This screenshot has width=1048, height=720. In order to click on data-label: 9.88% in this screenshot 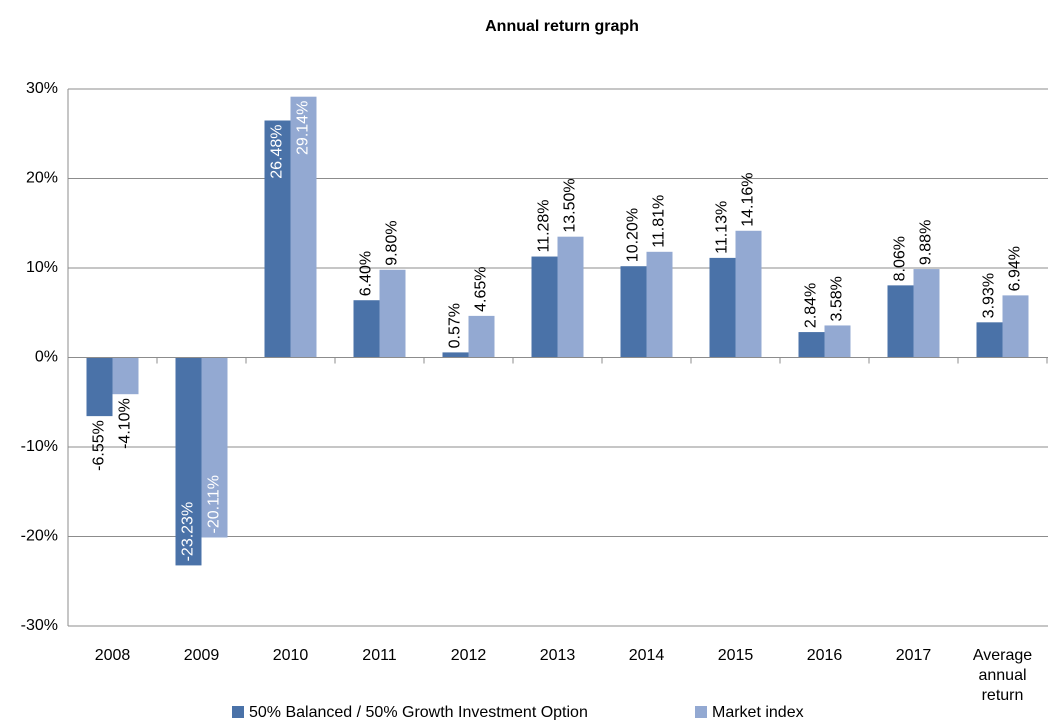, I will do `click(926, 242)`.